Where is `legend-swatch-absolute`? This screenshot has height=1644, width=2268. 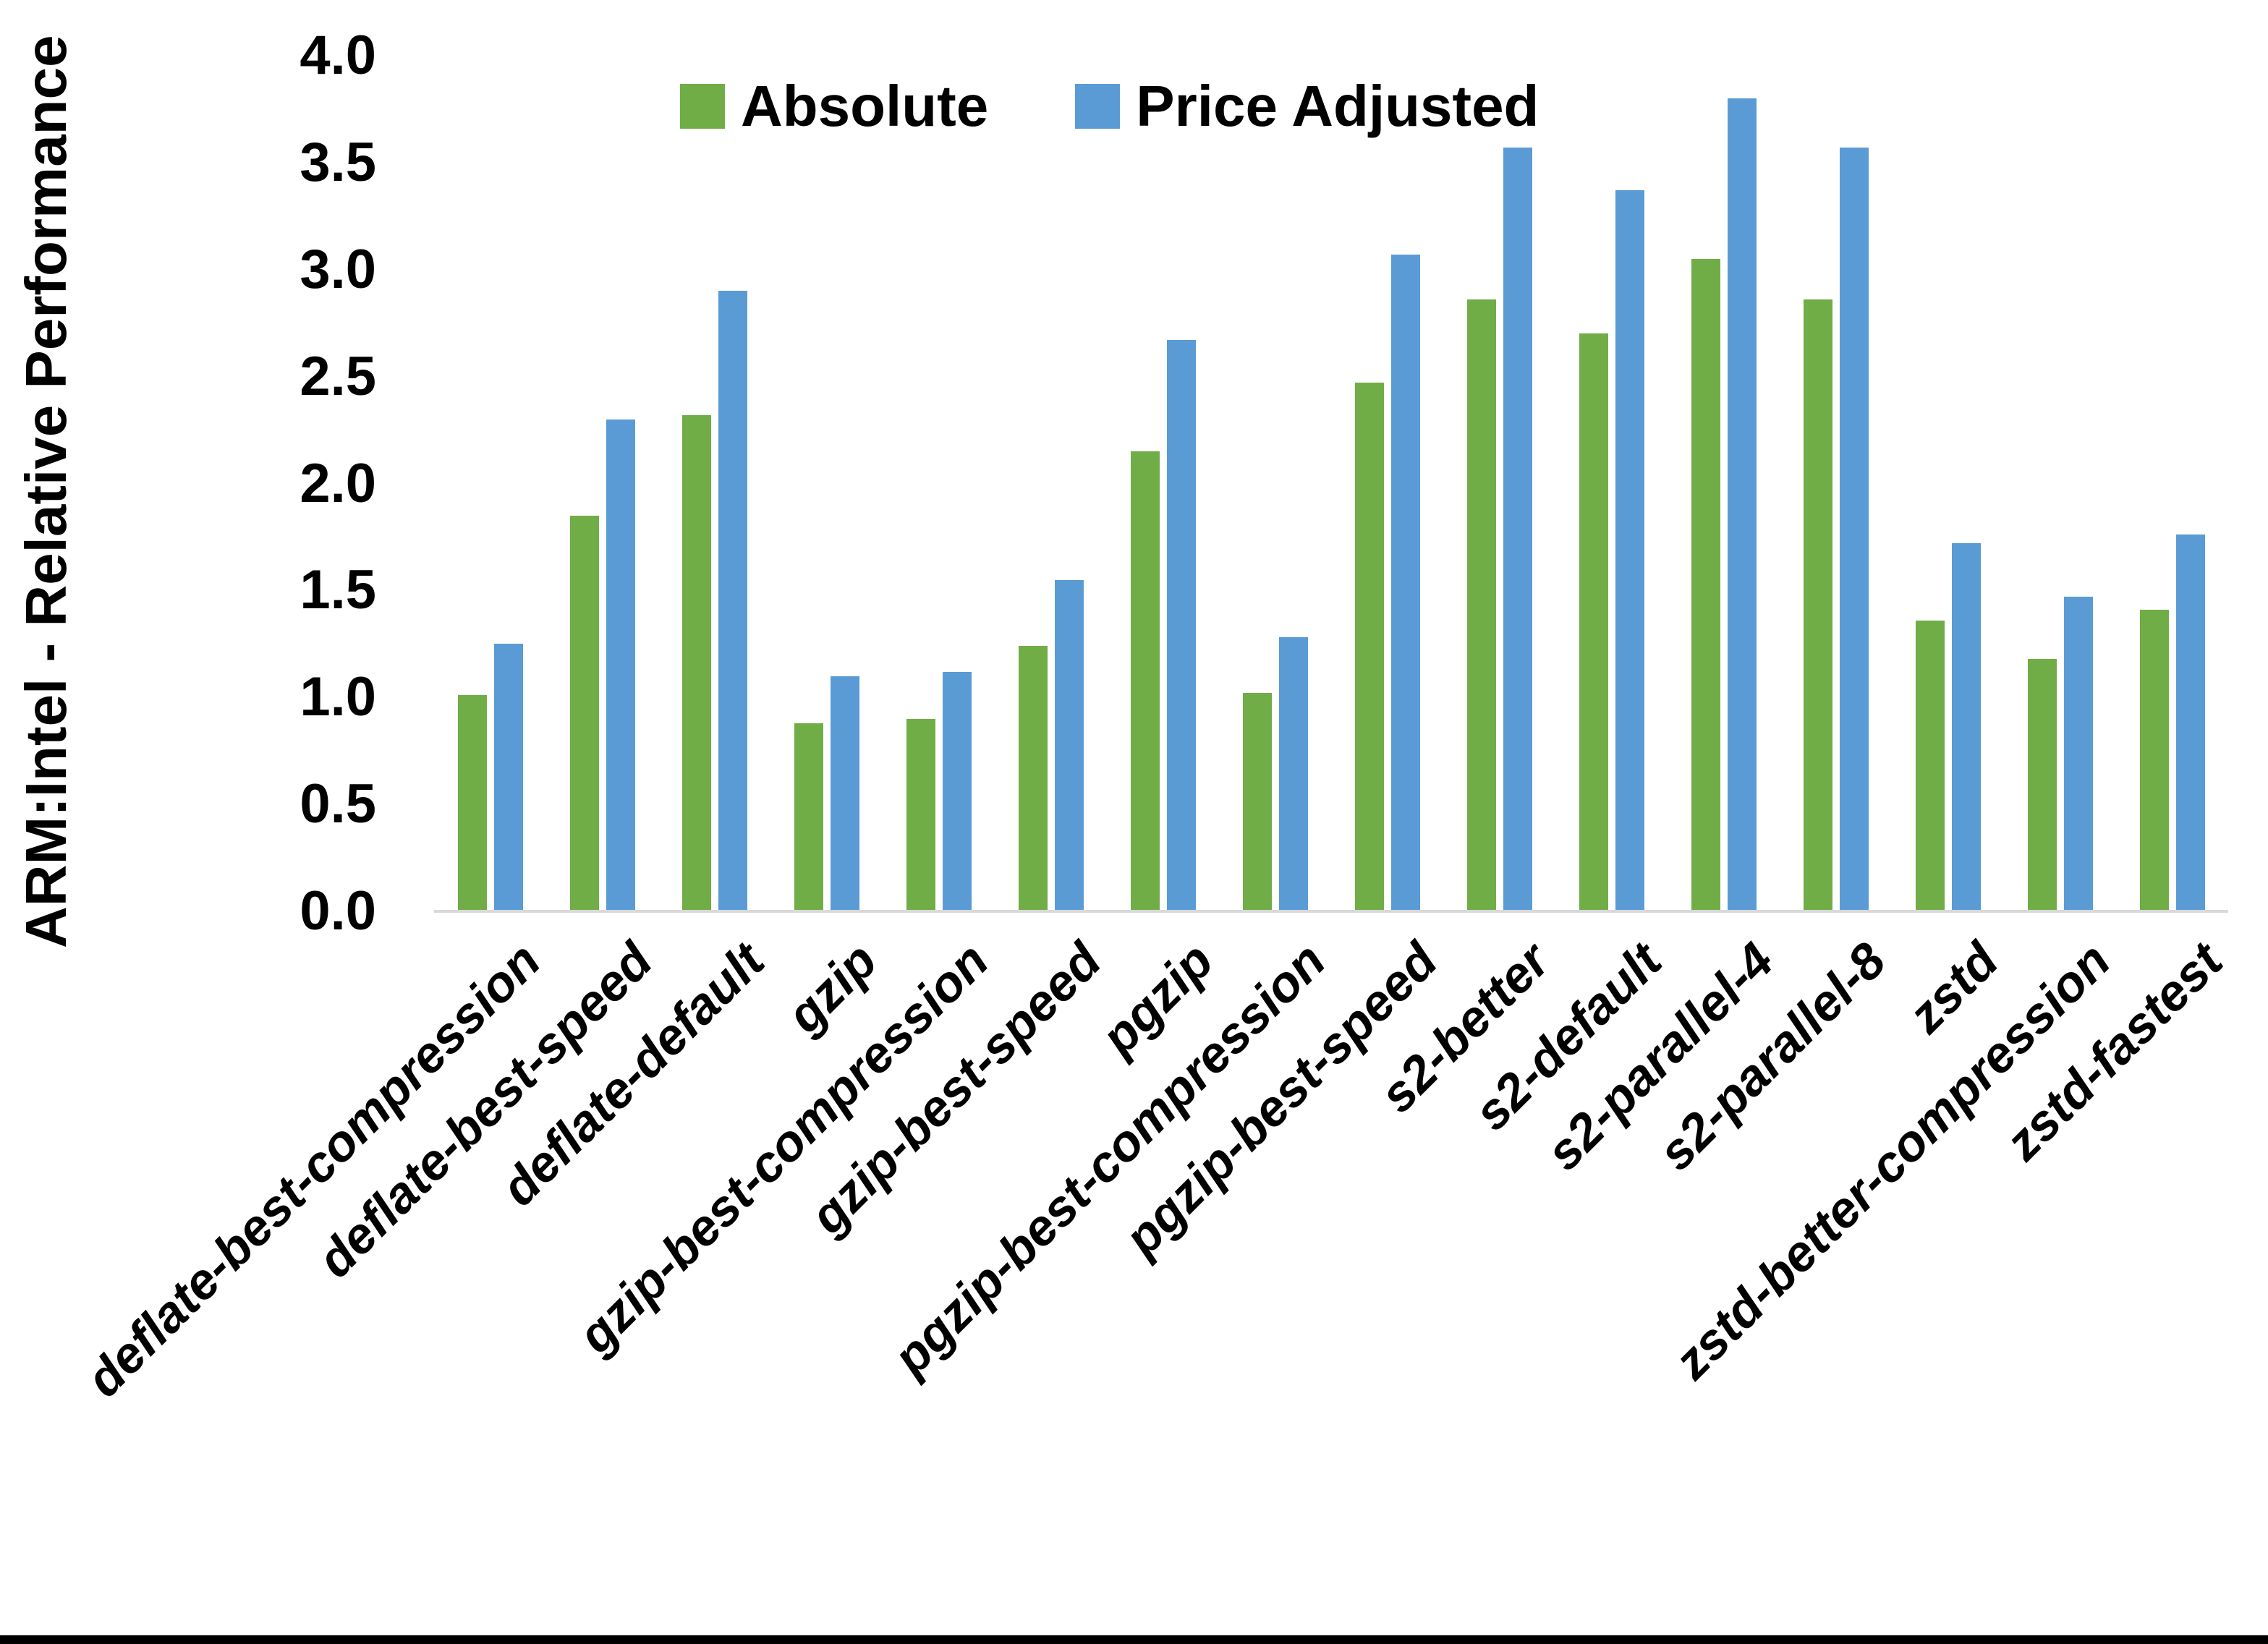 legend-swatch-absolute is located at coordinates (702, 106).